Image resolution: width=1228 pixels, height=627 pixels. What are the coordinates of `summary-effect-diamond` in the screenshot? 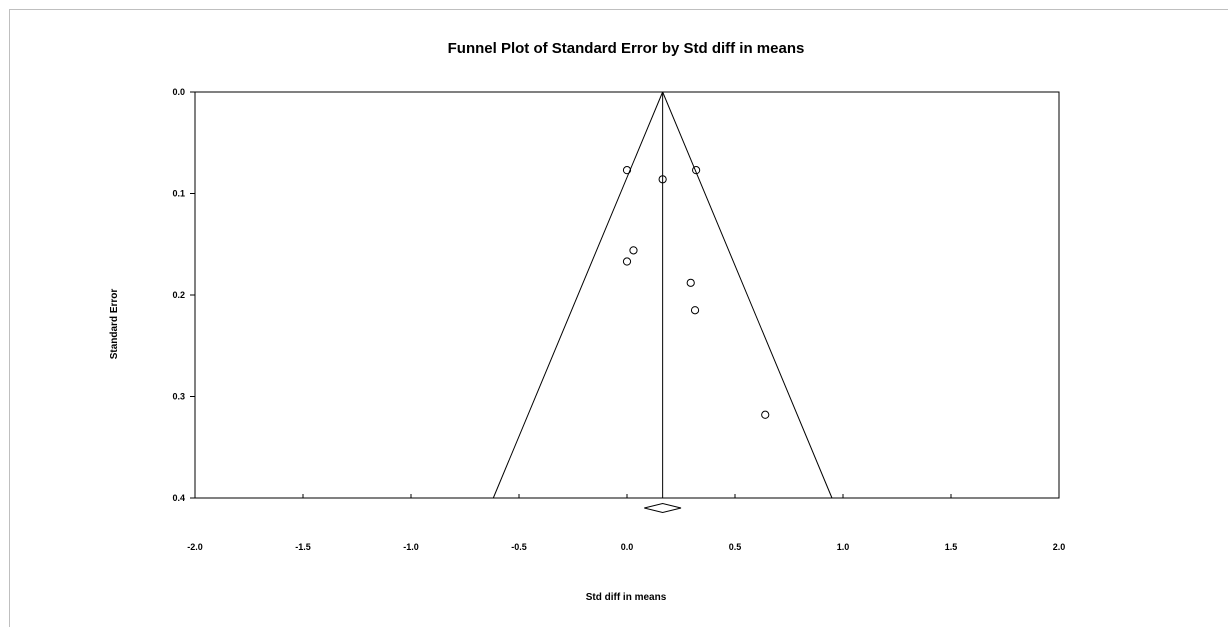 It's located at (663, 508).